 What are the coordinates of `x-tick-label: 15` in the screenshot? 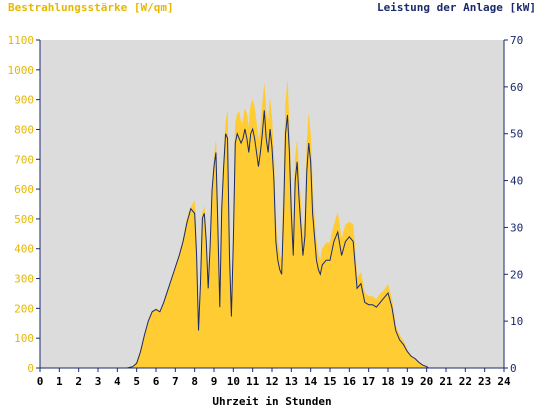 It's located at (329, 381).